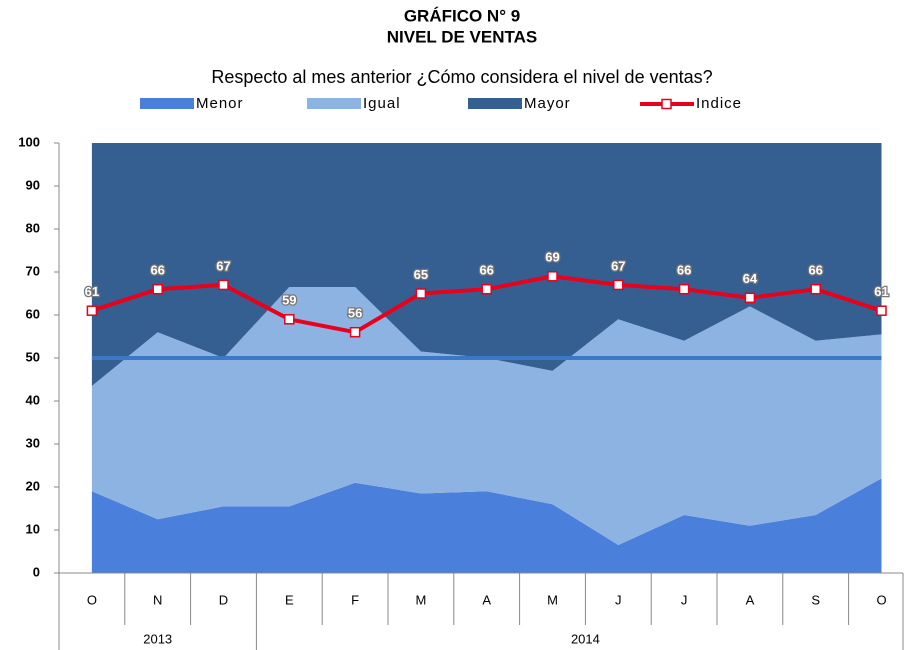 The image size is (904, 650). What do you see at coordinates (29, 141) in the screenshot?
I see `y-tick-label: 100` at bounding box center [29, 141].